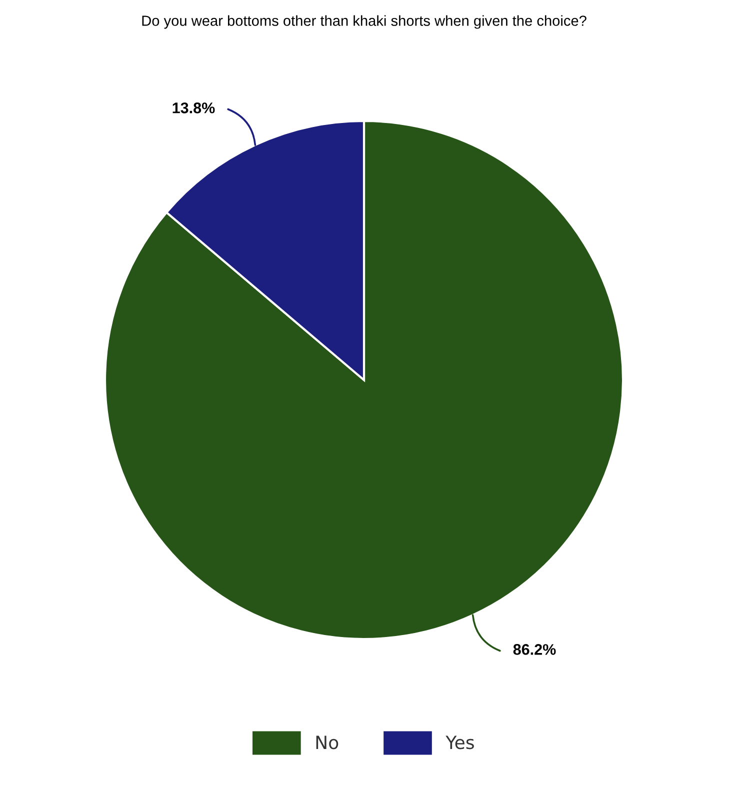 The image size is (756, 788). I want to click on legend-label: Yes, so click(460, 743).